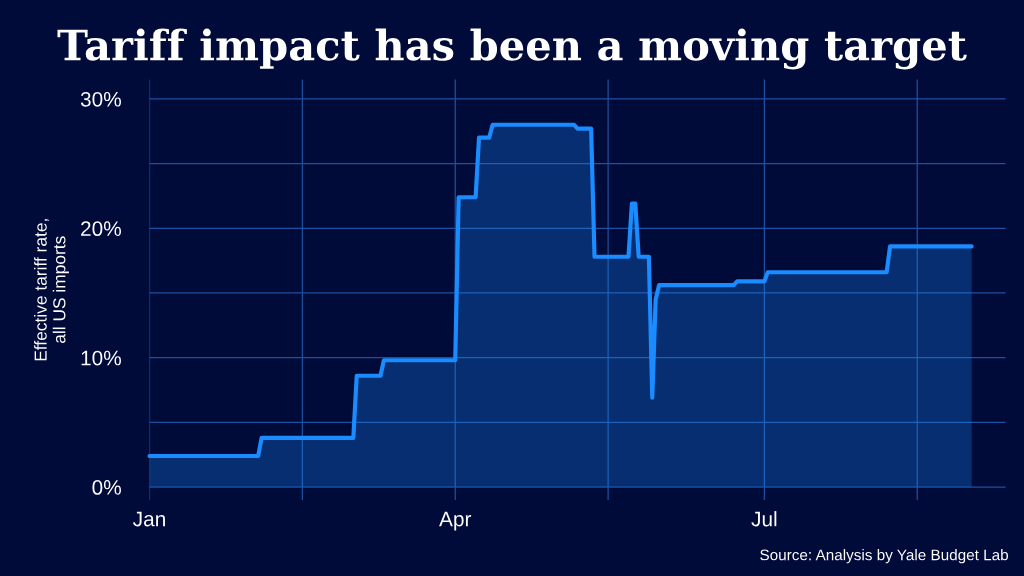 The width and height of the screenshot is (1024, 576). Describe the element at coordinates (884, 556) in the screenshot. I see `source-note: Source: Analysis by Yale Budget Lab` at that location.